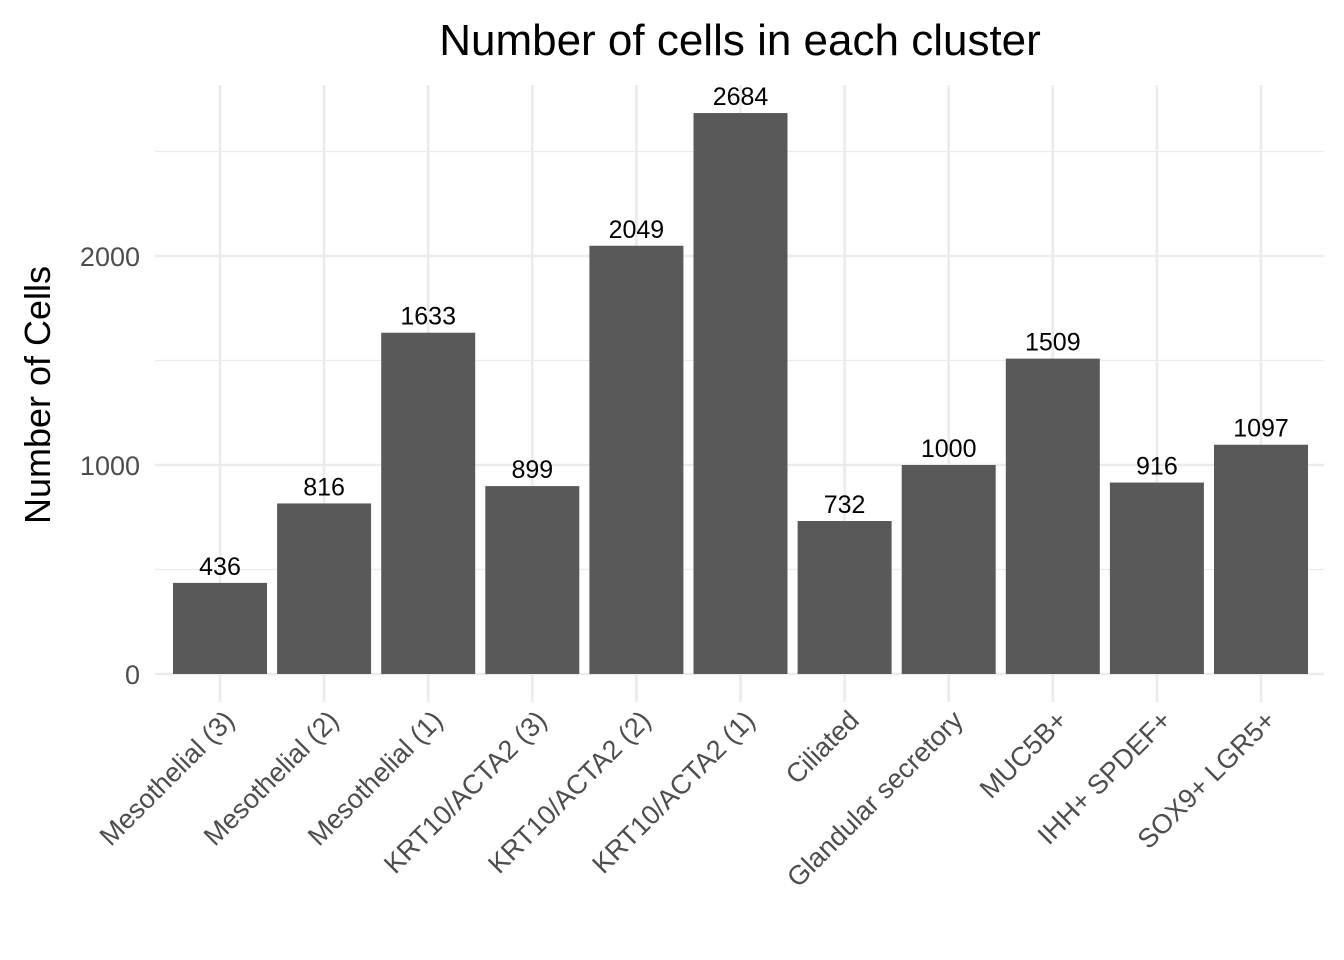 The width and height of the screenshot is (1344, 960). Describe the element at coordinates (428, 317) in the screenshot. I see `data-label: 1633` at that location.